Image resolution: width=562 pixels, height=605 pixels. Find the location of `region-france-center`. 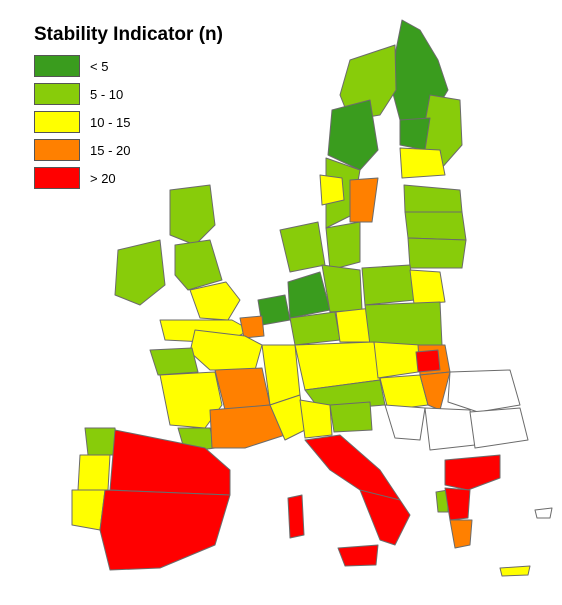

region-france-center is located at coordinates (242, 389).